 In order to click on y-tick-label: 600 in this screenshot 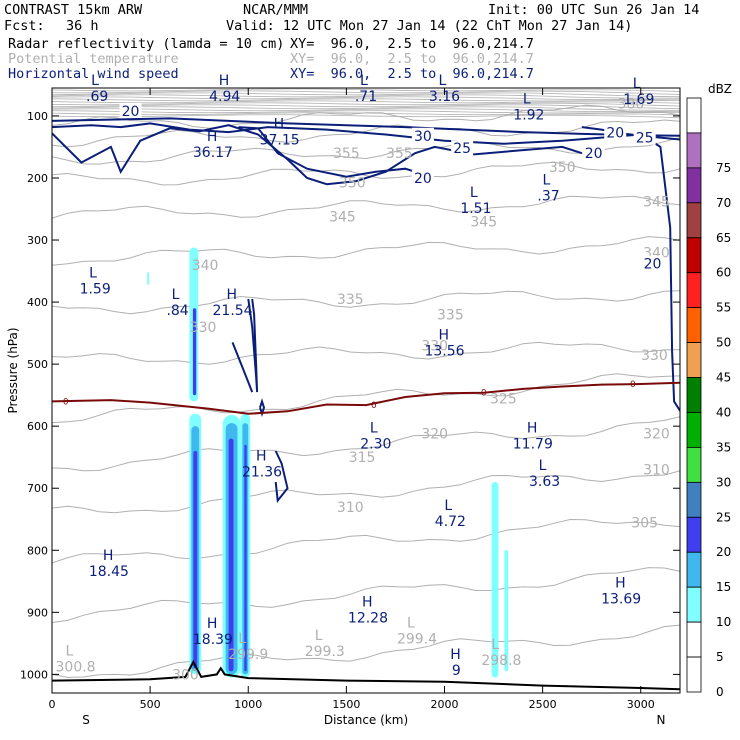, I will do `click(37, 426)`.